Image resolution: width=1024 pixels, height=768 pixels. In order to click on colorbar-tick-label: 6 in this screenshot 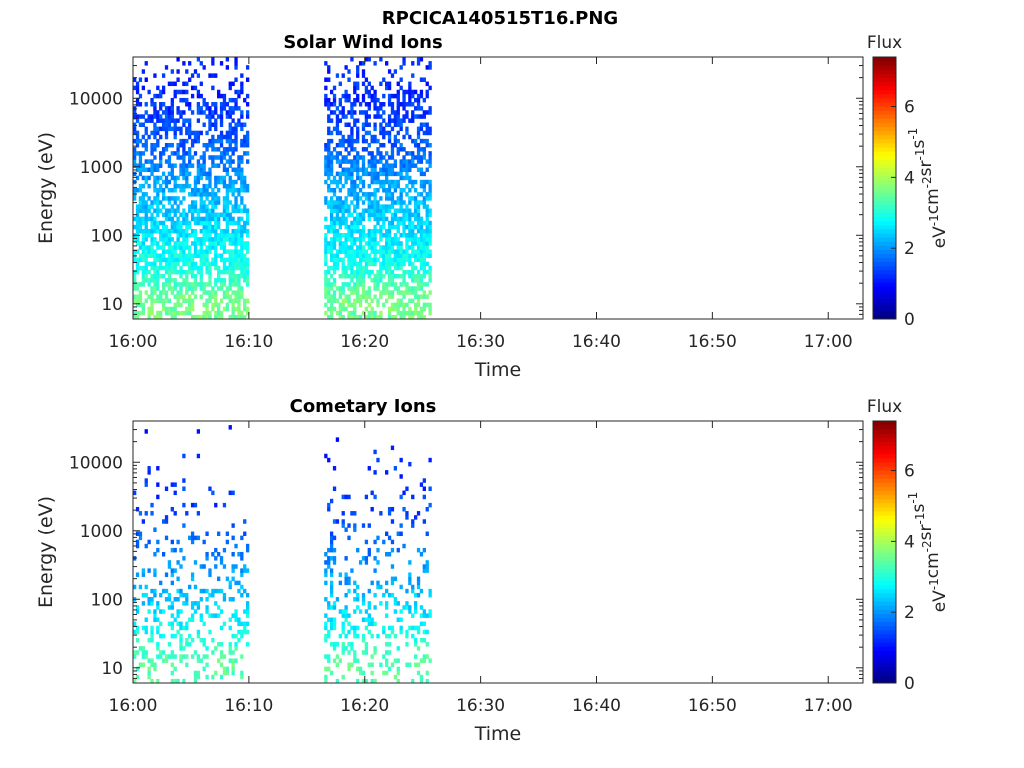, I will do `click(909, 472)`.